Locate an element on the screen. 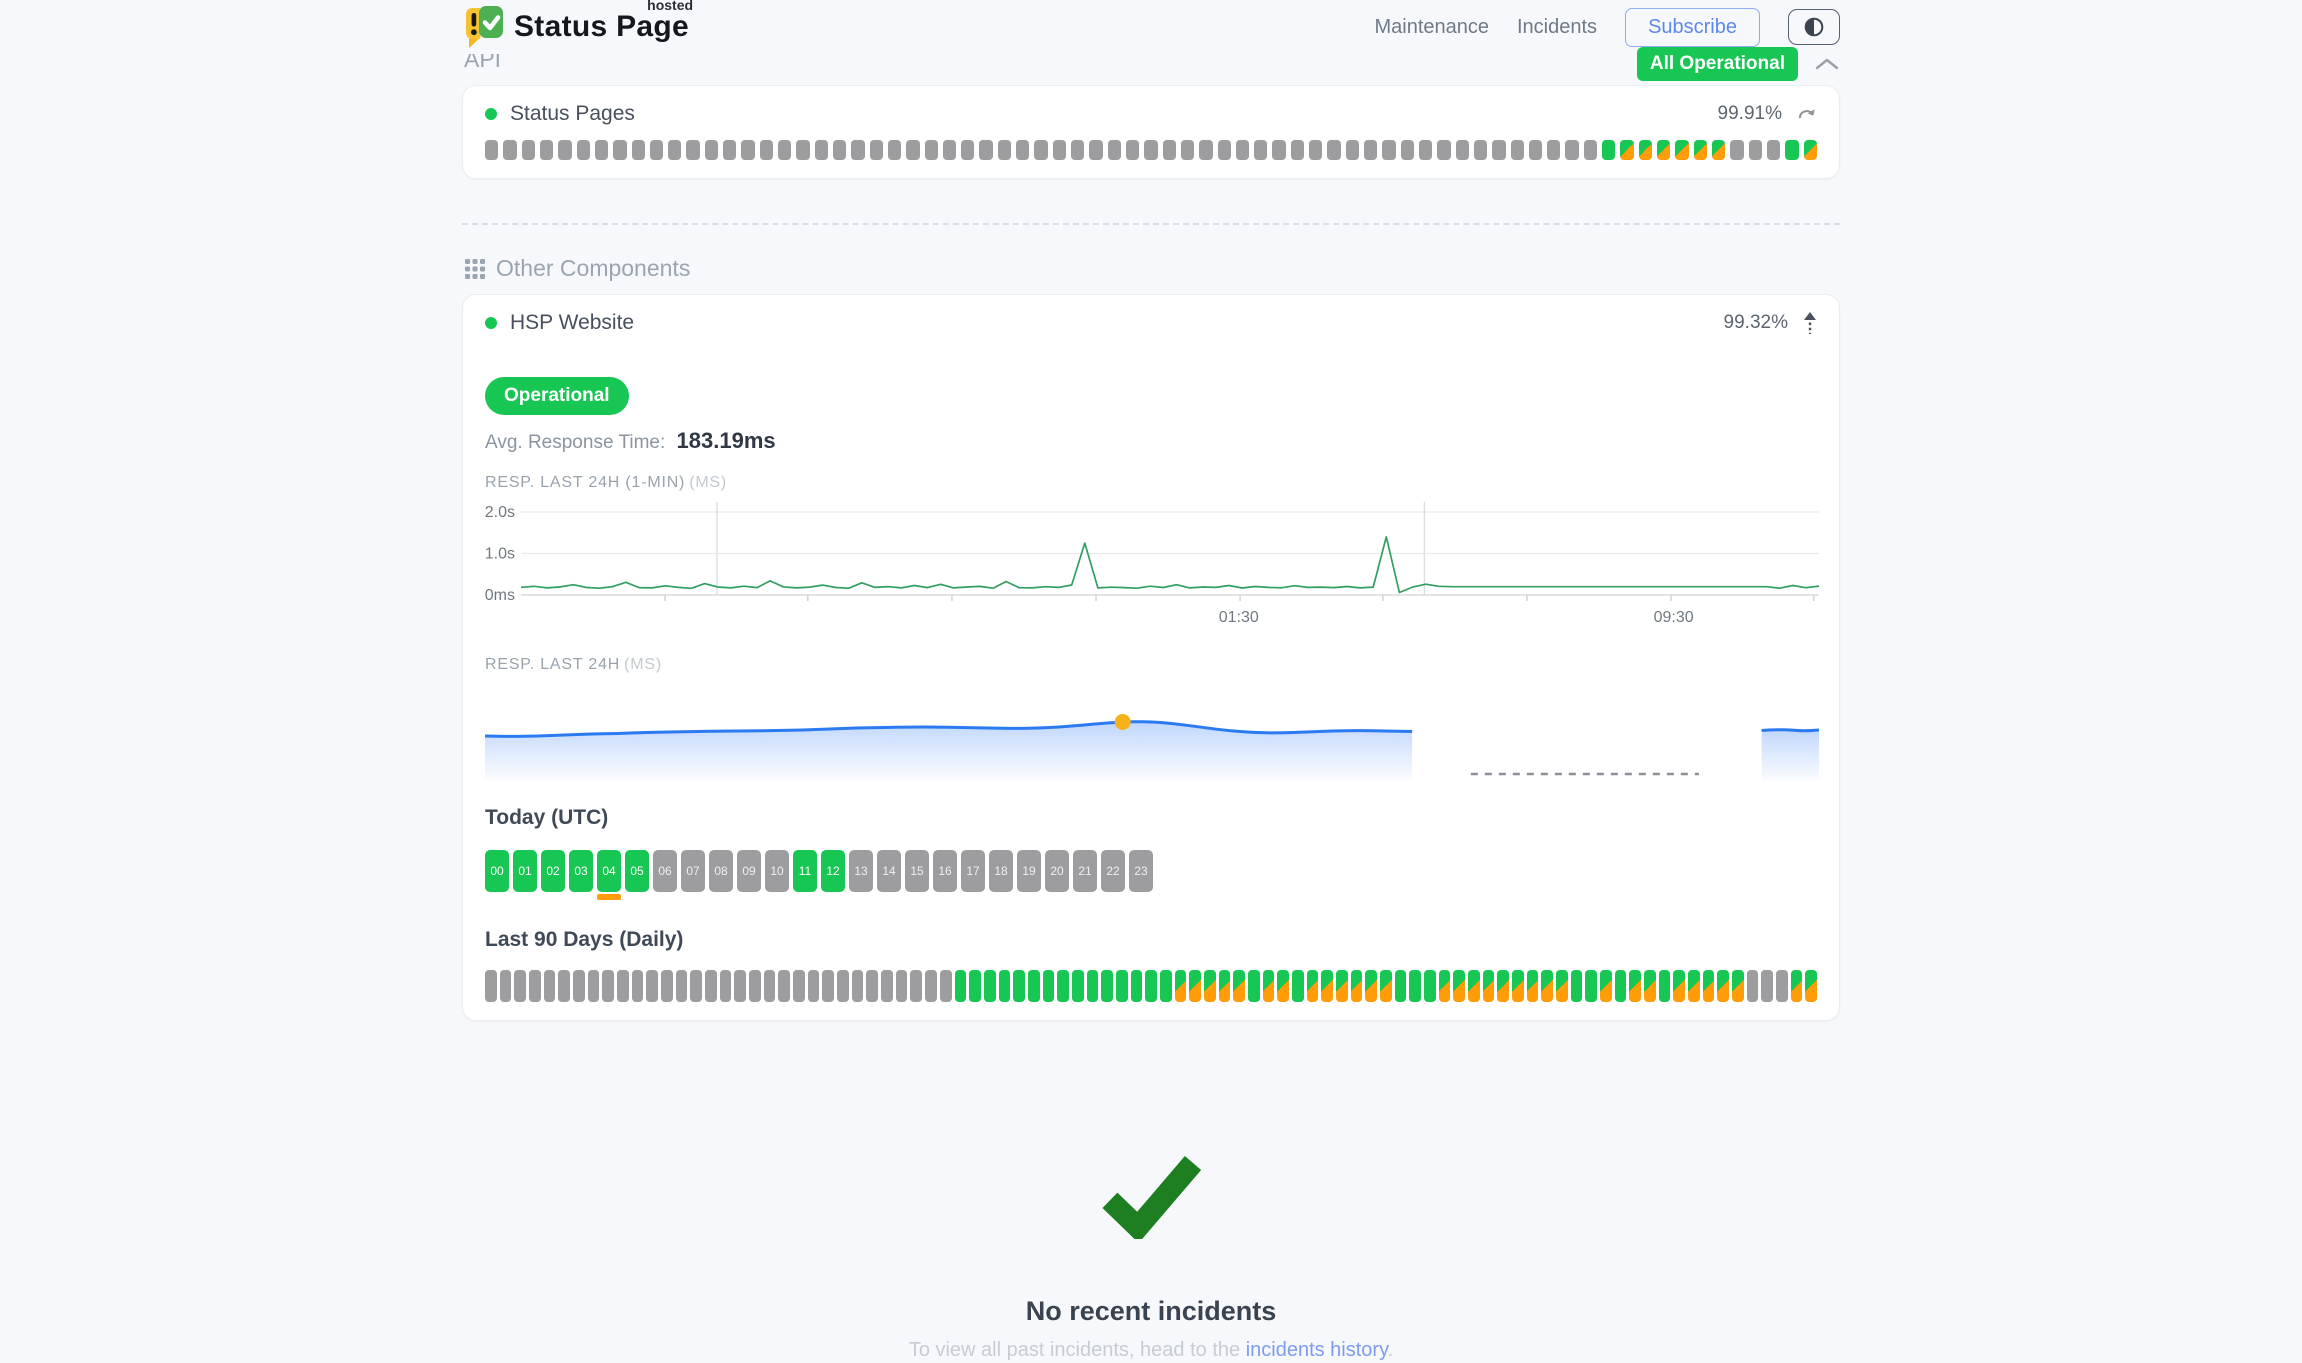 This screenshot has height=1363, width=2302. hour-cell: 06 is located at coordinates (665, 871).